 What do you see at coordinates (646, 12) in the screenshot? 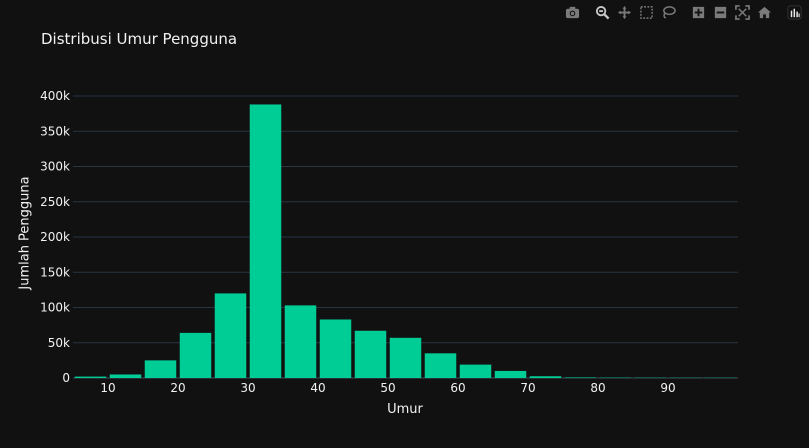
I see `box-select-icon` at bounding box center [646, 12].